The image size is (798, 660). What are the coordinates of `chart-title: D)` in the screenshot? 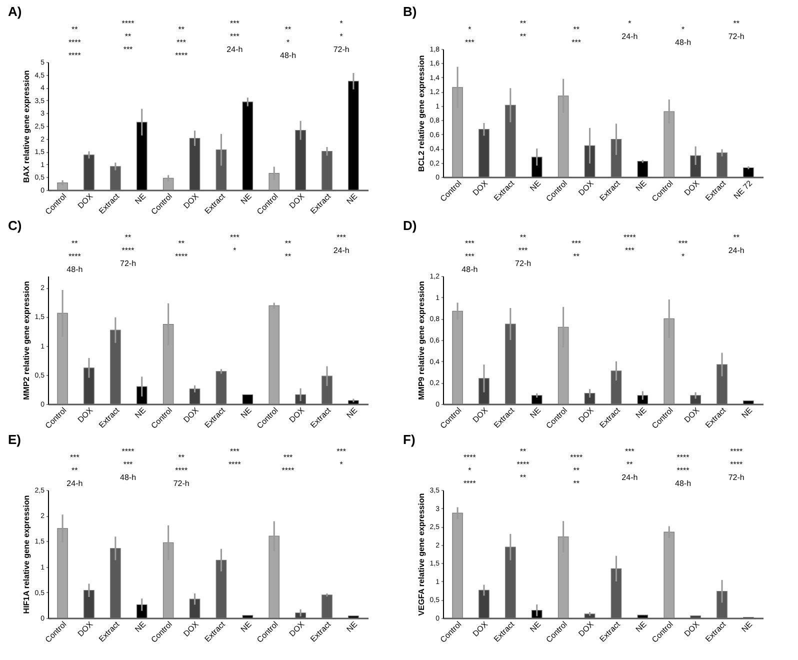 It's located at (410, 225).